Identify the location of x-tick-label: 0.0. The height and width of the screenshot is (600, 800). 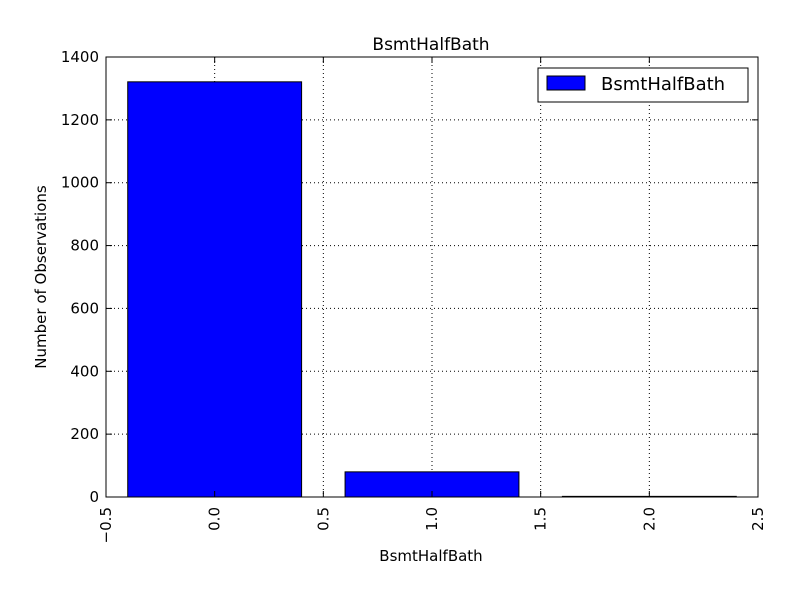
(215, 519).